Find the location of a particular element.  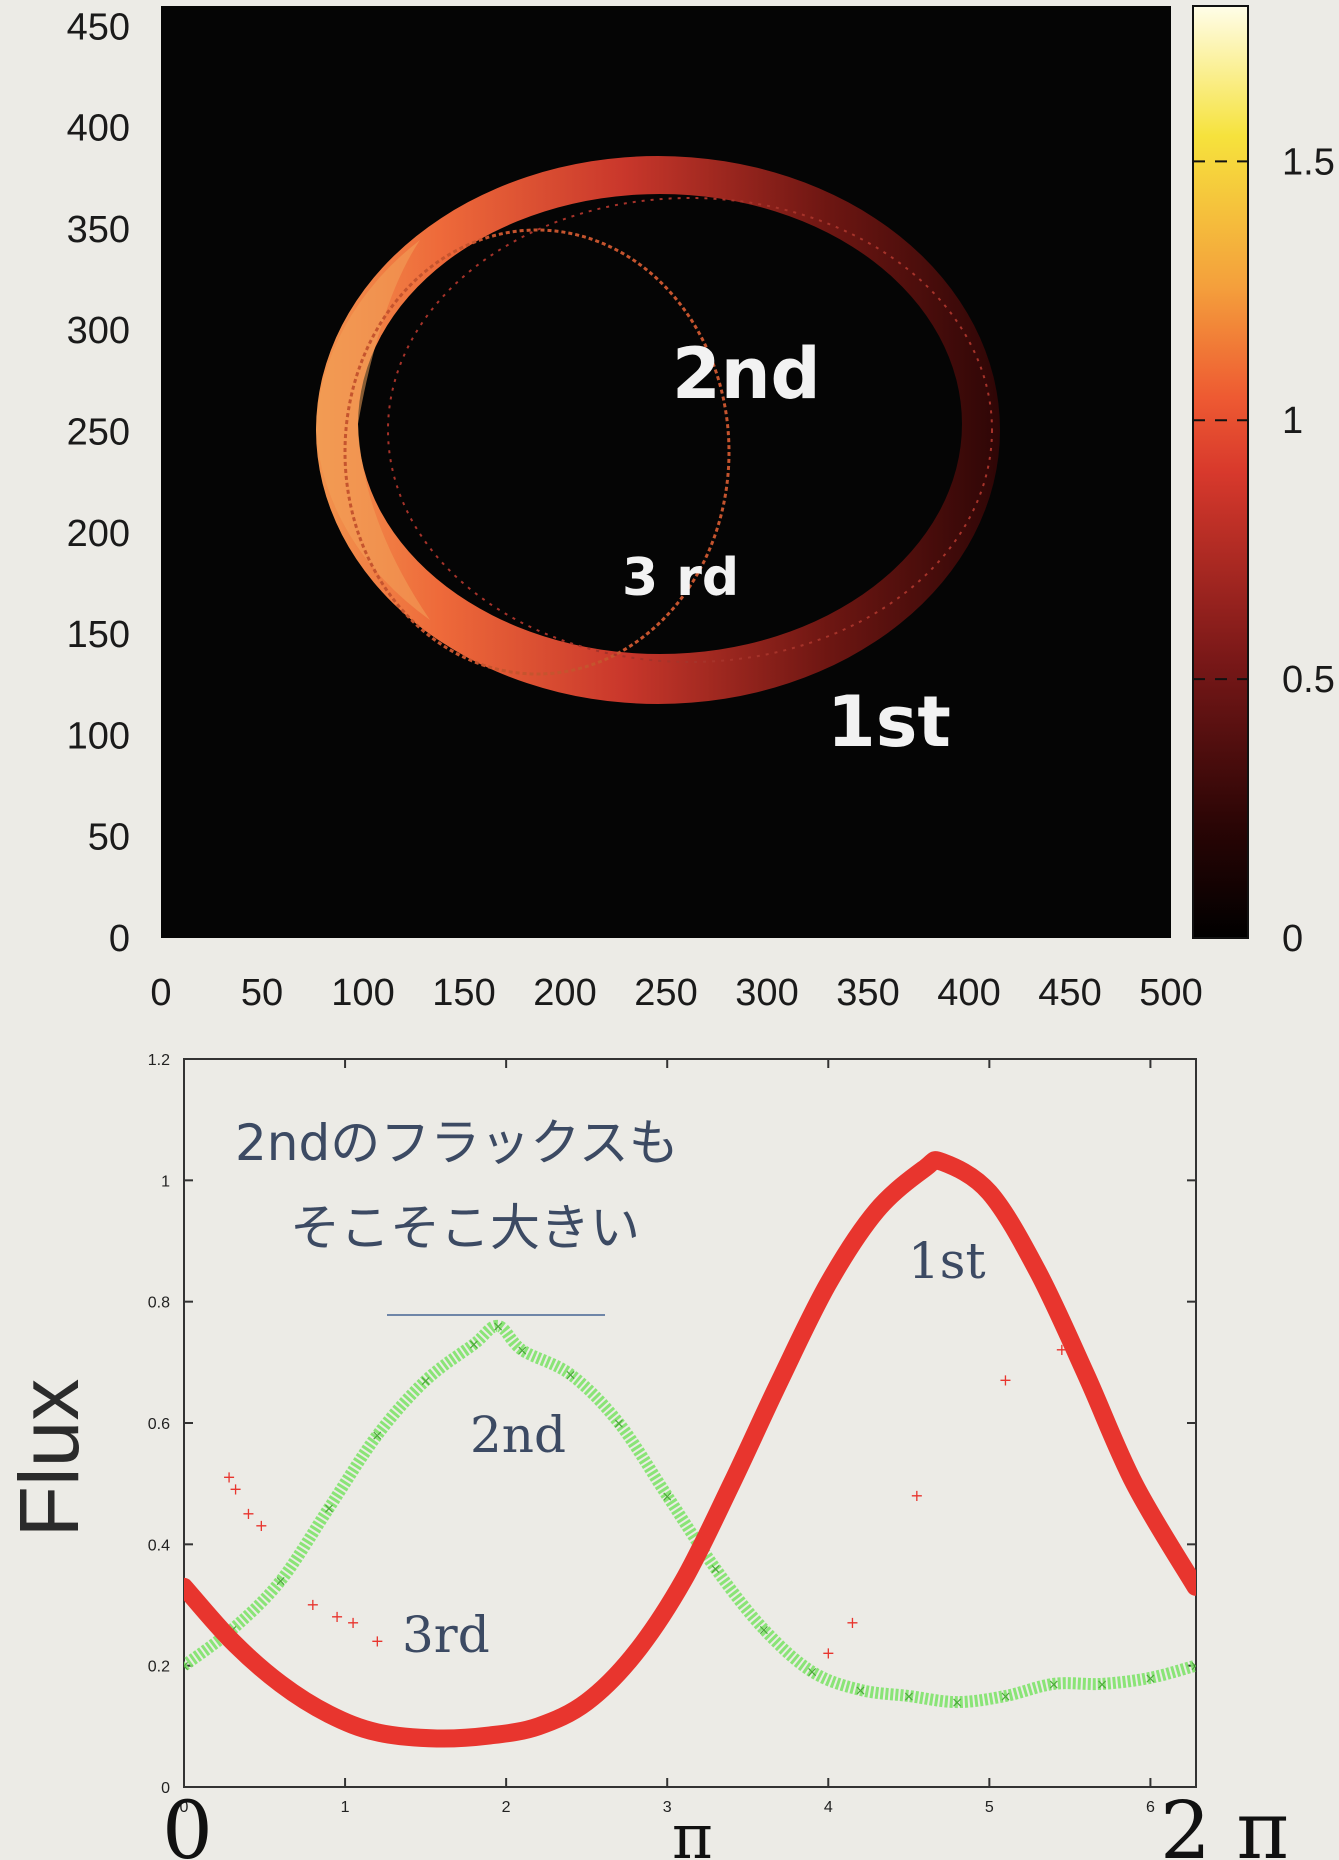

colorbar-tick-label: 1 is located at coordinates (1292, 421).